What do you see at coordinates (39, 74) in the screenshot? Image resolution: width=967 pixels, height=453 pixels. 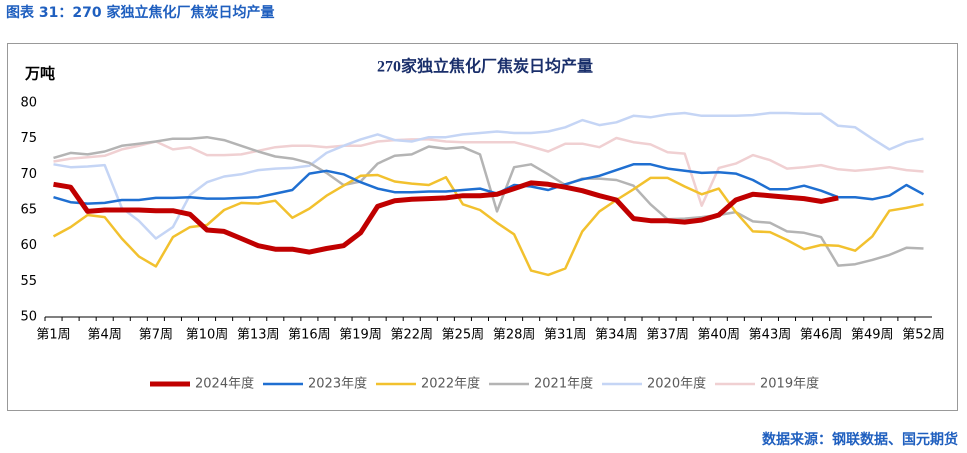 I see `y-axis-label: 万吨` at bounding box center [39, 74].